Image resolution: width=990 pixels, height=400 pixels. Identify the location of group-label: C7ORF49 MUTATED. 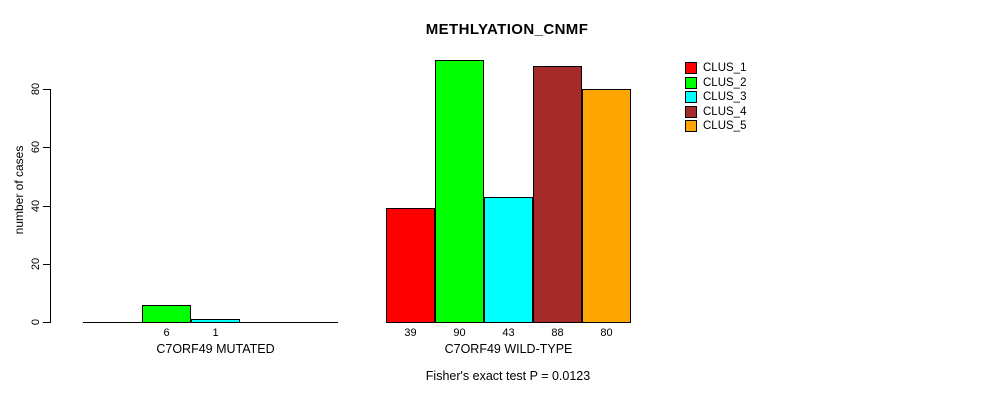
(215, 349).